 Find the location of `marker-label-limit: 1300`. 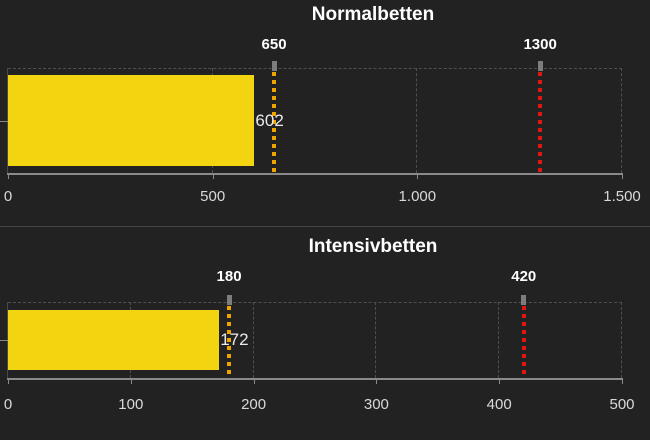

marker-label-limit: 1300 is located at coordinates (540, 44).